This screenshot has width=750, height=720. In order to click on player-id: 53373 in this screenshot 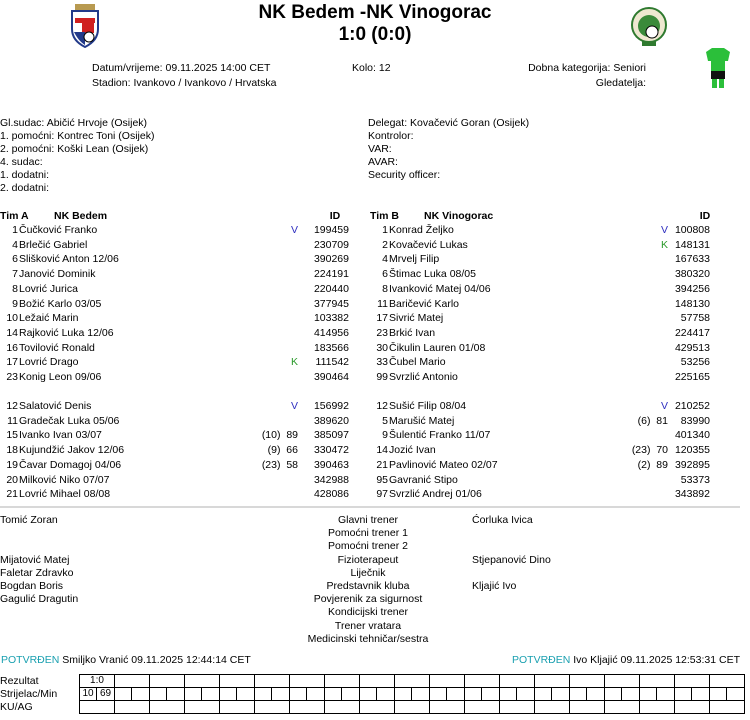, I will do `click(695, 479)`.